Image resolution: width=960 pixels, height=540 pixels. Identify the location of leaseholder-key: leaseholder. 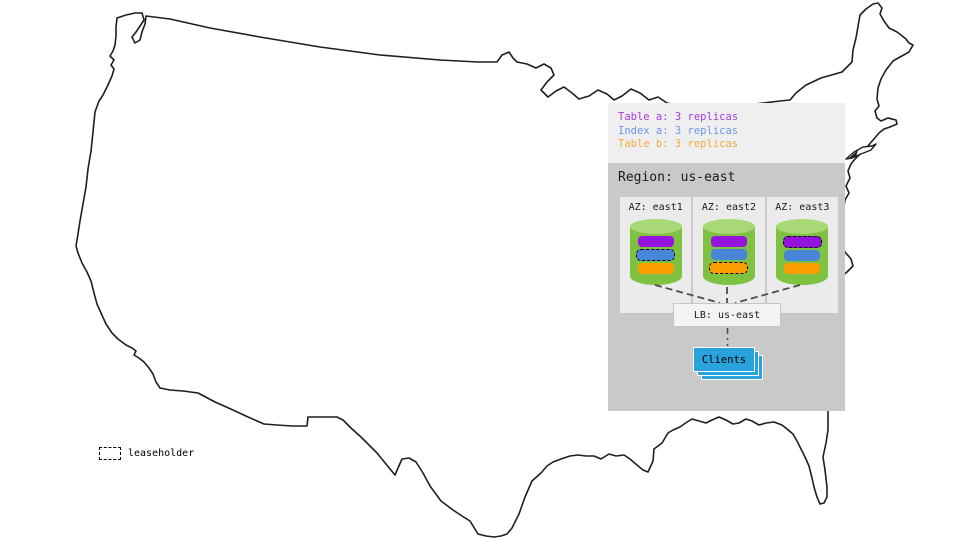
(146, 453).